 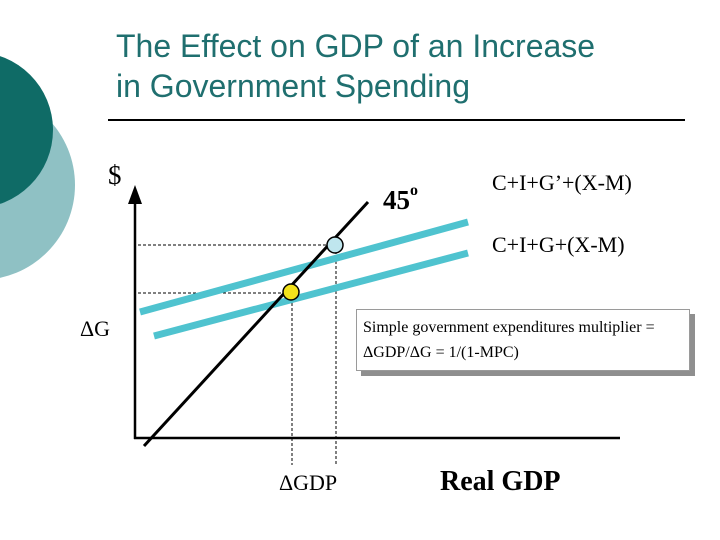 I want to click on expenditure-line-new-label: C+I+G’+(X-M), so click(x=562, y=182).